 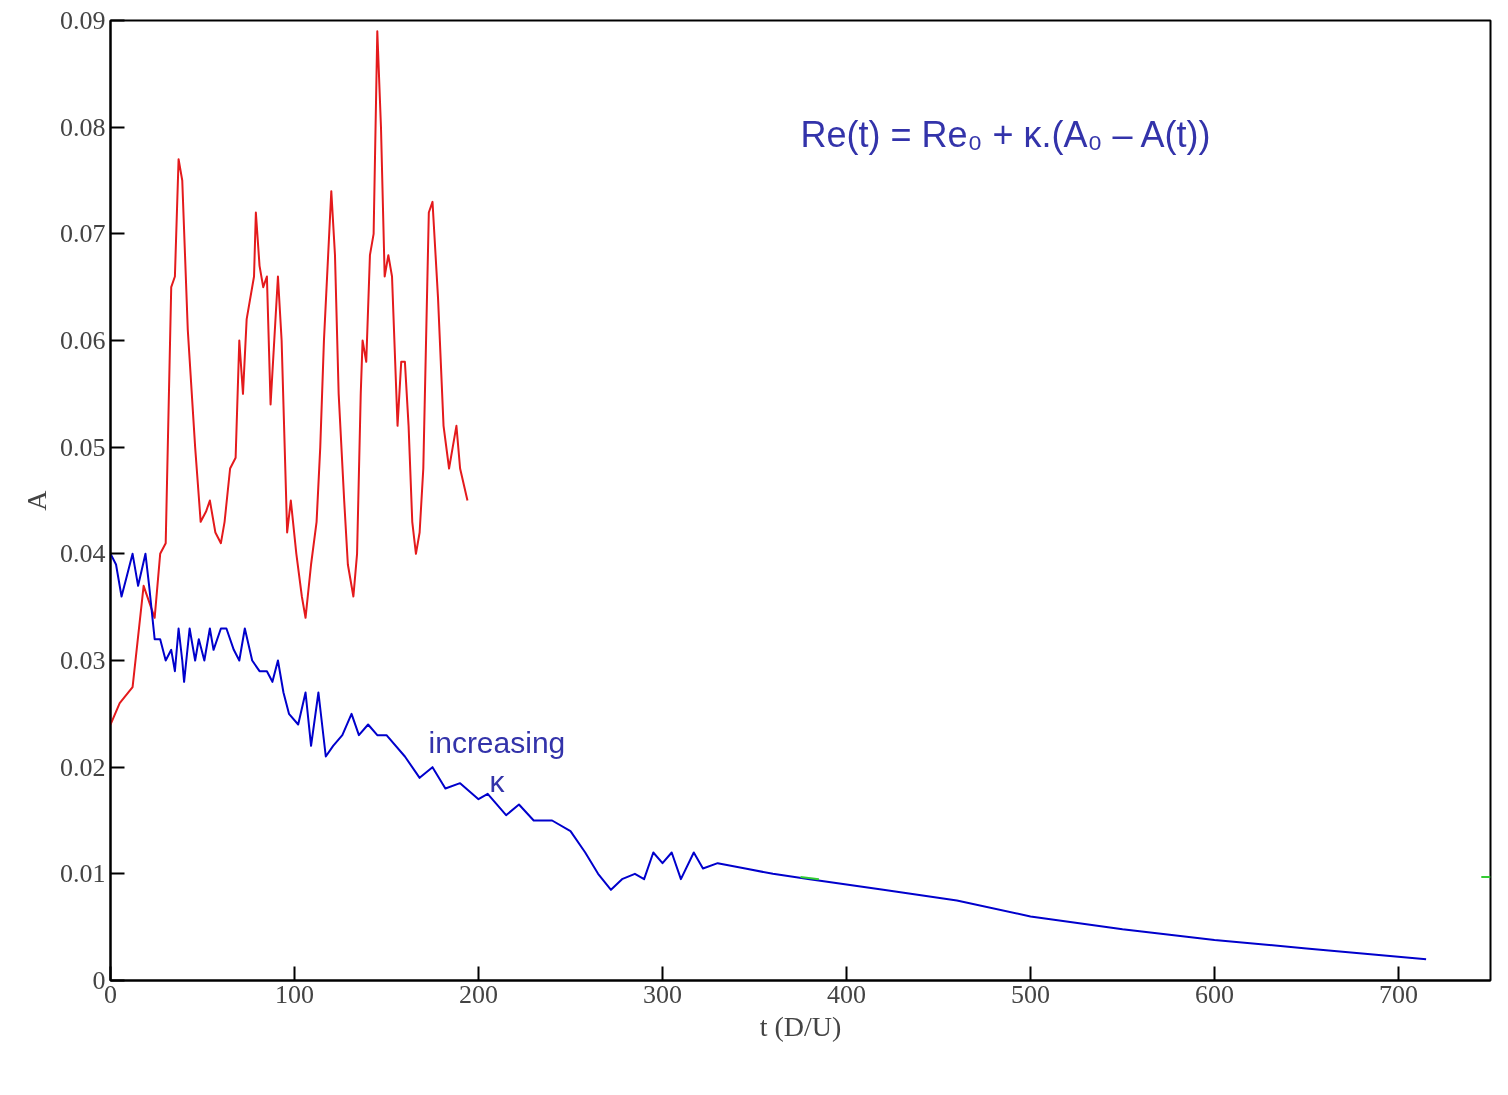 What do you see at coordinates (83, 234) in the screenshot?
I see `y-tick-label: 0.07` at bounding box center [83, 234].